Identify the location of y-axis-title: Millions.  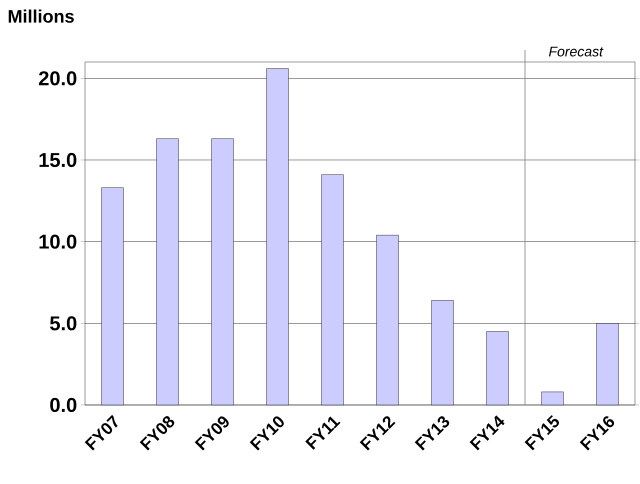
(41, 16).